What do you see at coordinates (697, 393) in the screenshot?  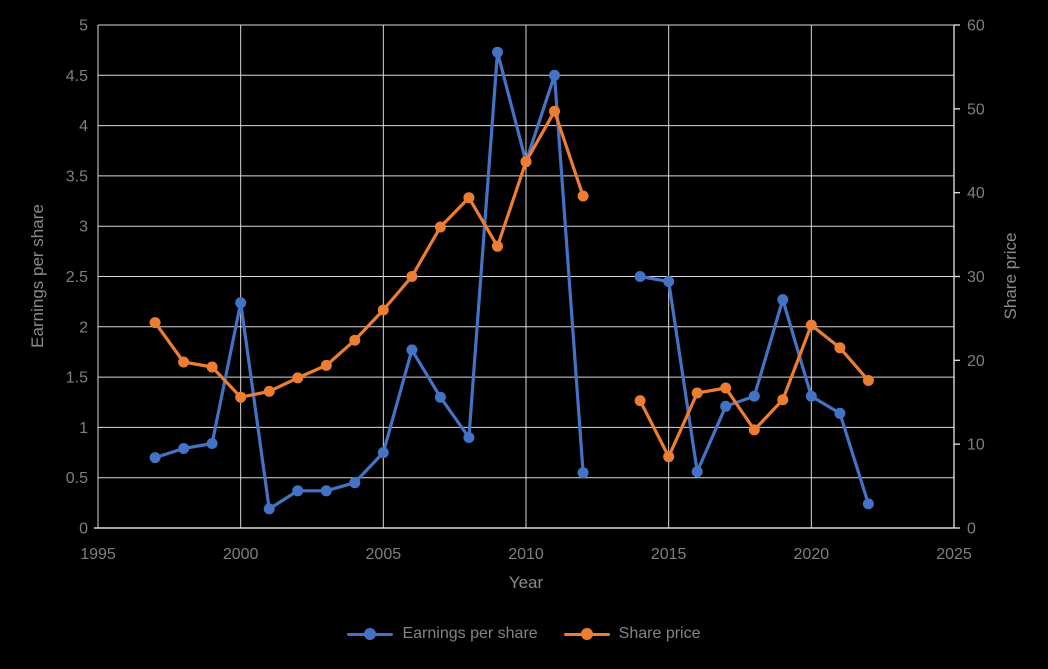 I see `data-point-share-price-2016` at bounding box center [697, 393].